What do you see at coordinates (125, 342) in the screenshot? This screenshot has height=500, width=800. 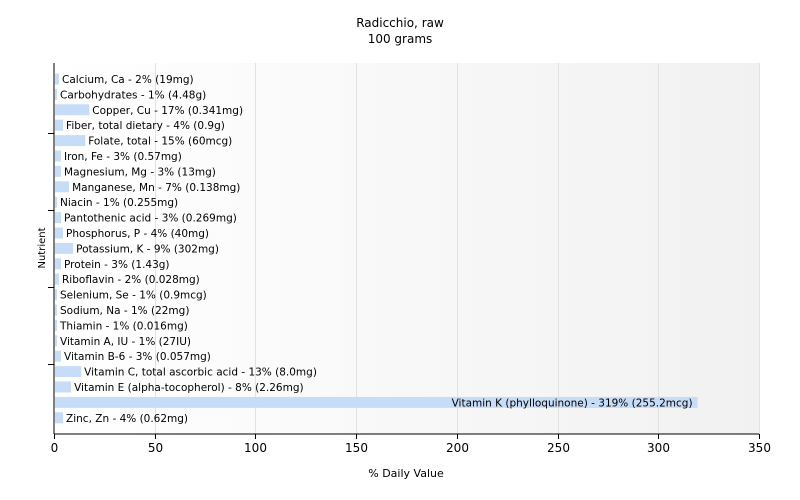 I see `bar-label: Vitamin A, IU - 1% (27IU)` at bounding box center [125, 342].